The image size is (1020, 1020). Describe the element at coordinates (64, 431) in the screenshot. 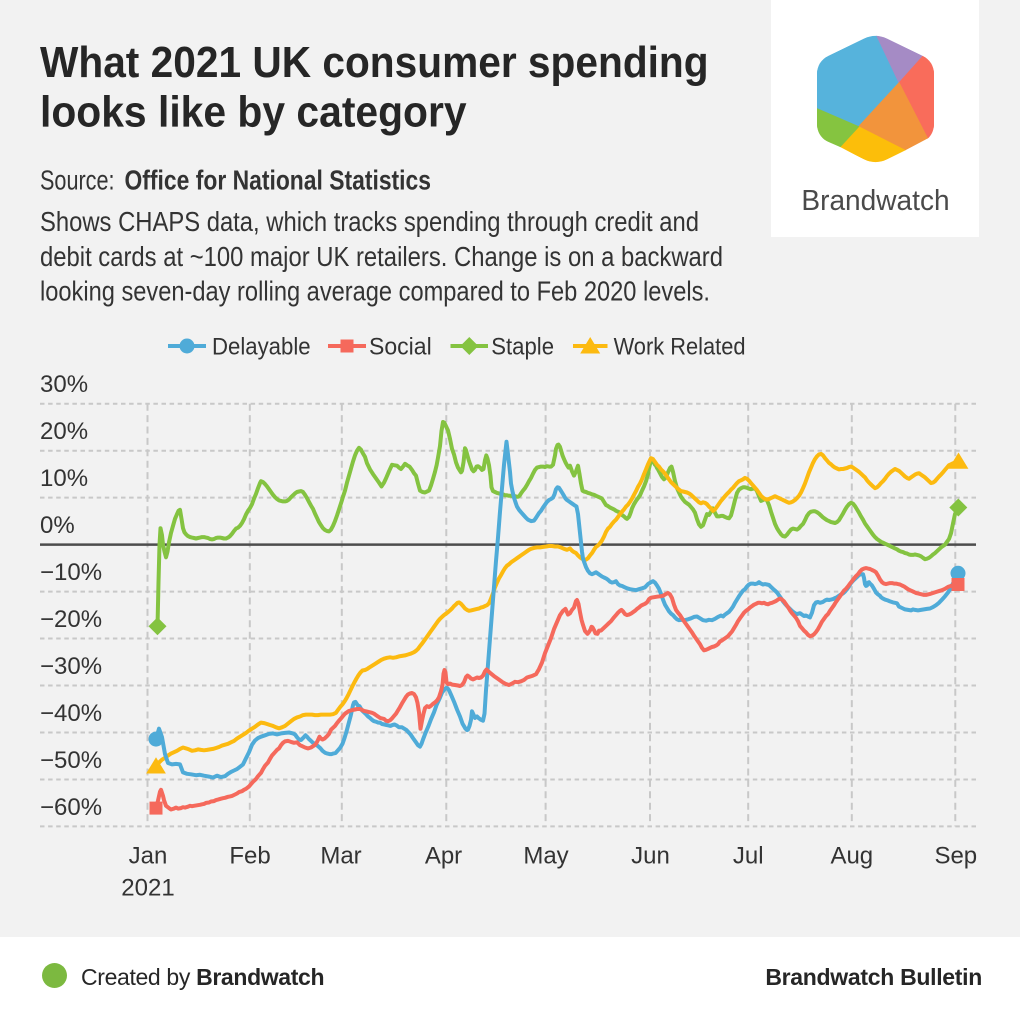

I see `svg-text: 20%` at that location.